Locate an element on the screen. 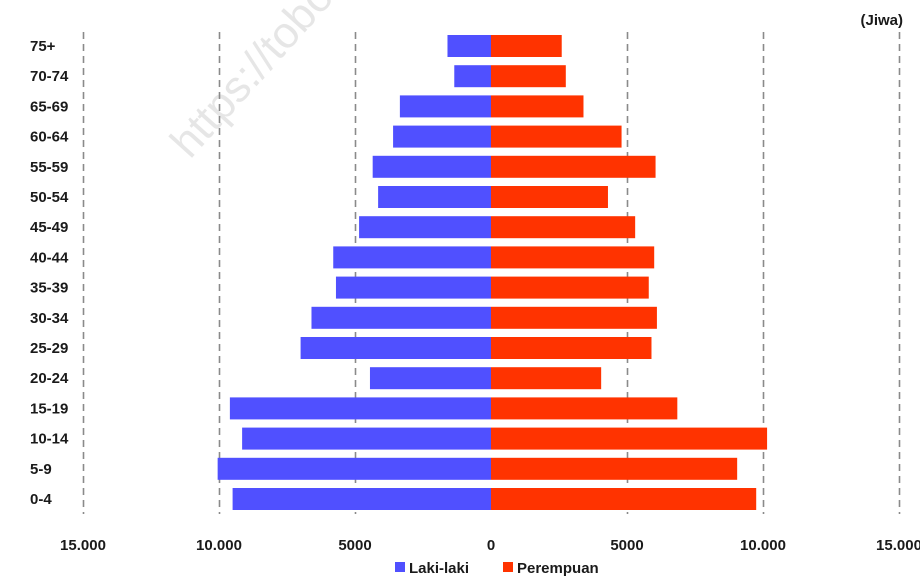  y-tick-label: 40-44 is located at coordinates (49, 257).